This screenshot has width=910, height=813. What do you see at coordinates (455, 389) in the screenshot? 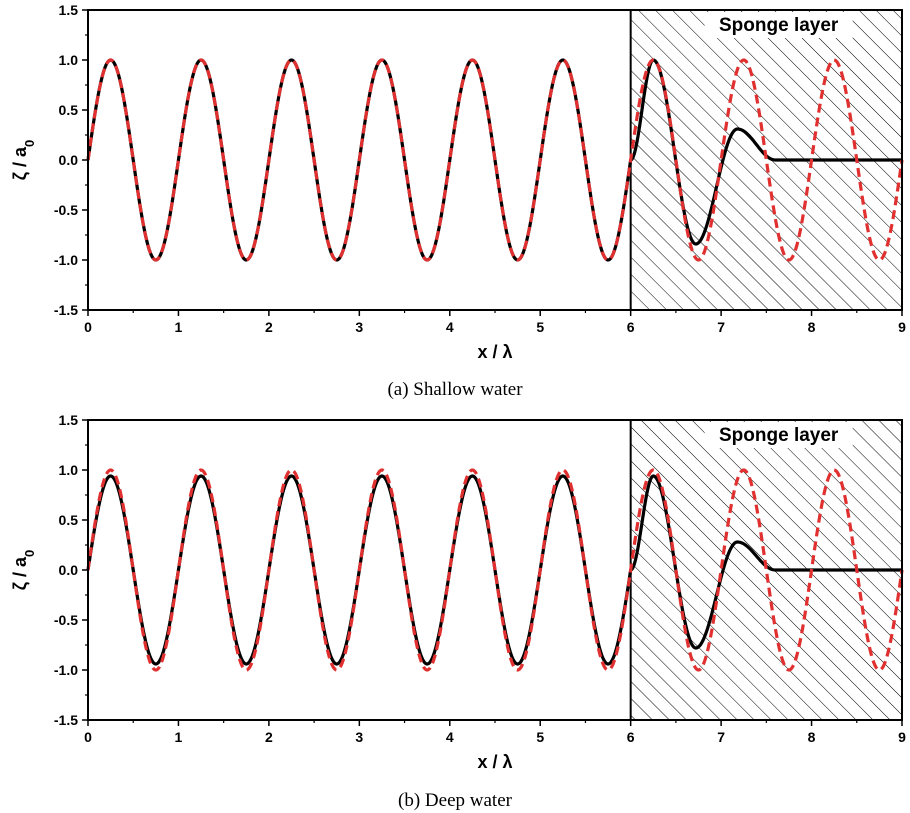
I see `panel-caption: (a) Shallow water` at bounding box center [455, 389].